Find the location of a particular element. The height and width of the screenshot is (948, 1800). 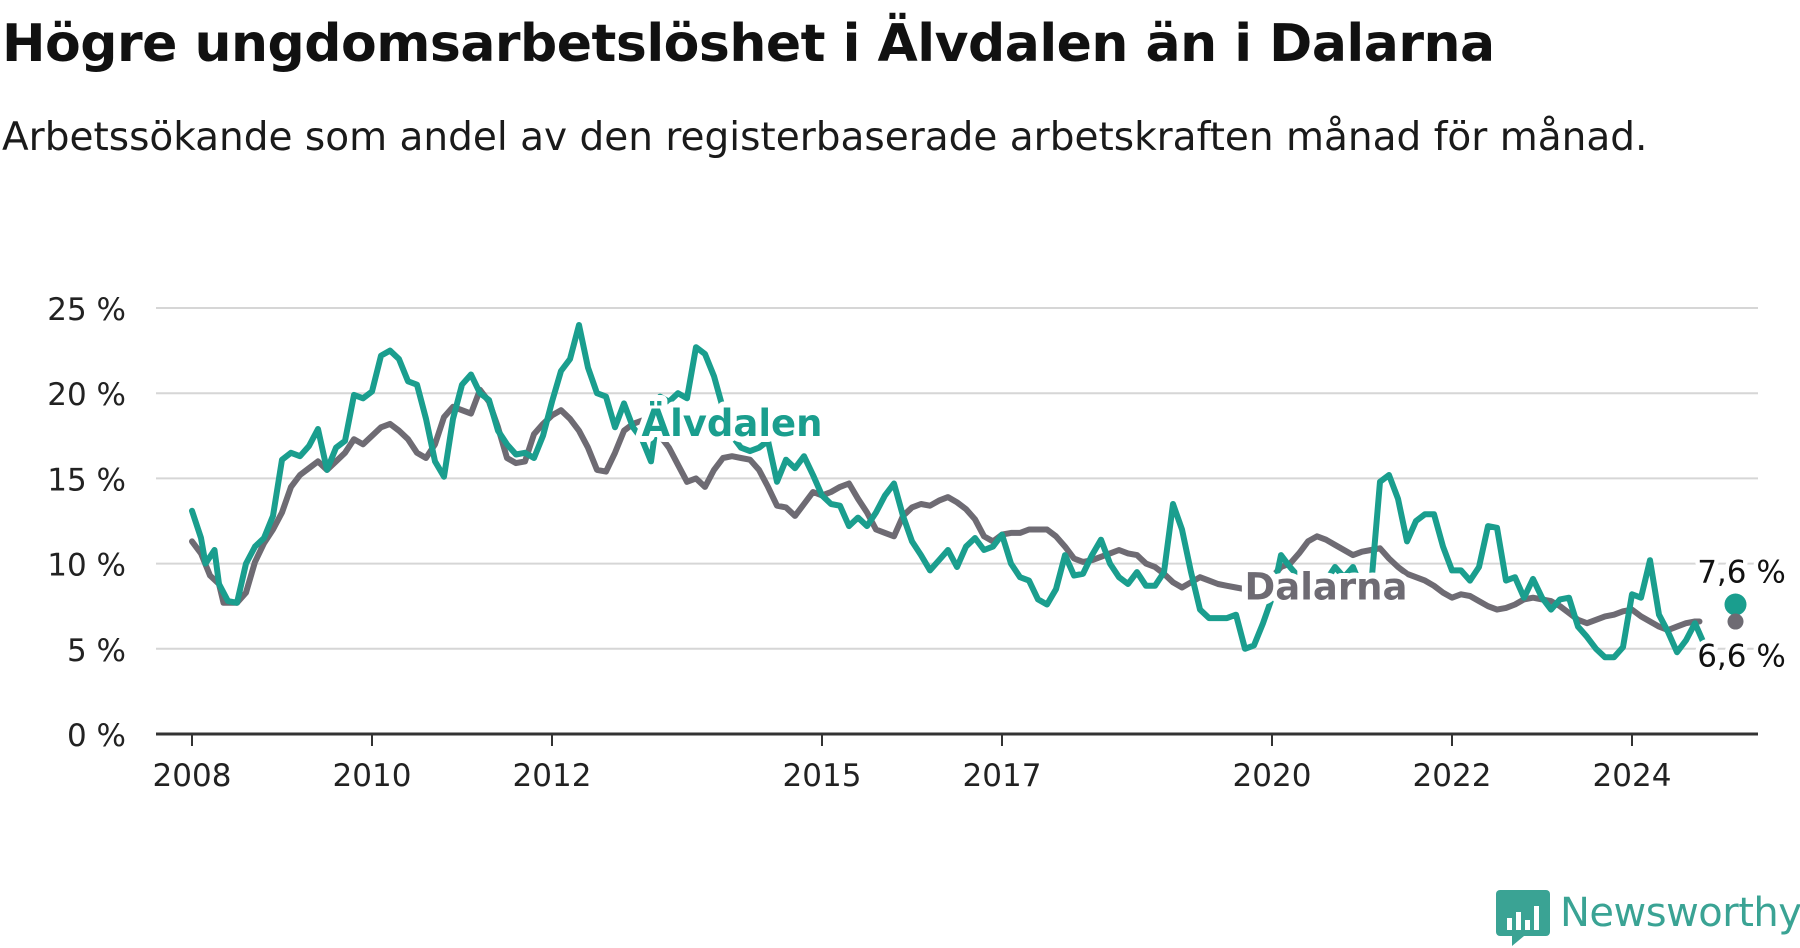

series-label: Älvdalen is located at coordinates (731, 423).